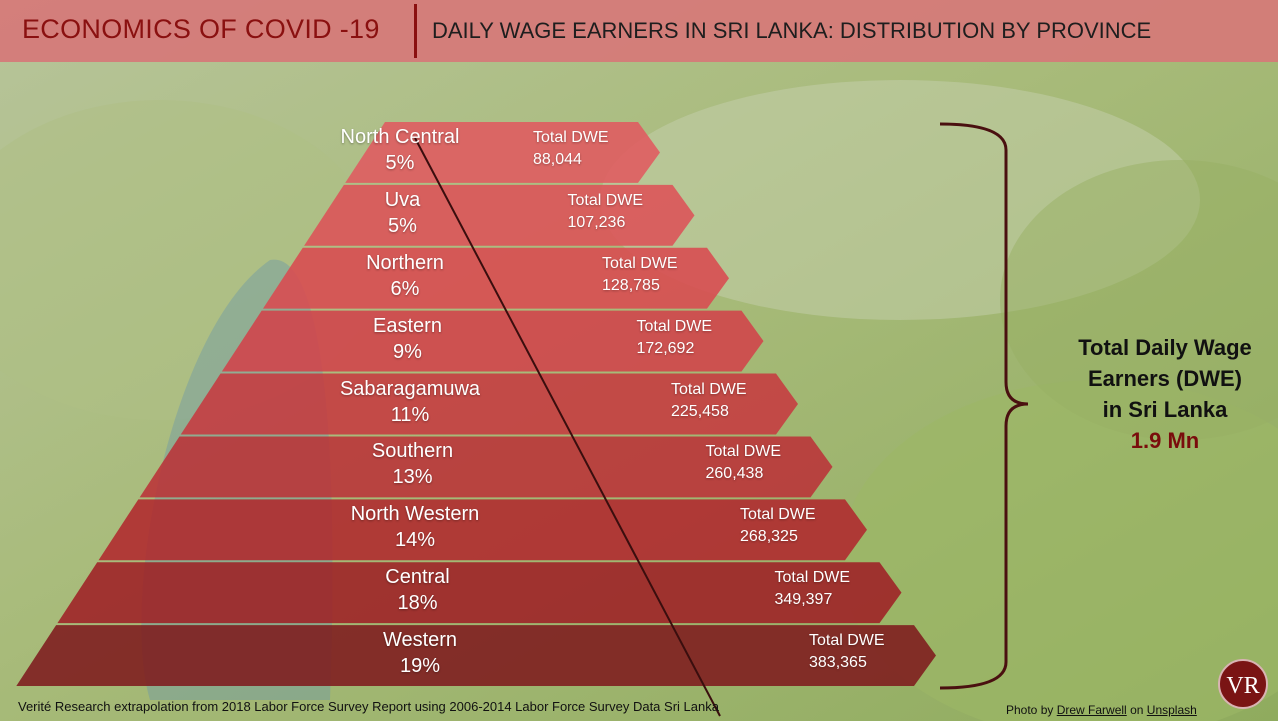  Describe the element at coordinates (420, 640) in the screenshot. I see `province-name: Western` at that location.